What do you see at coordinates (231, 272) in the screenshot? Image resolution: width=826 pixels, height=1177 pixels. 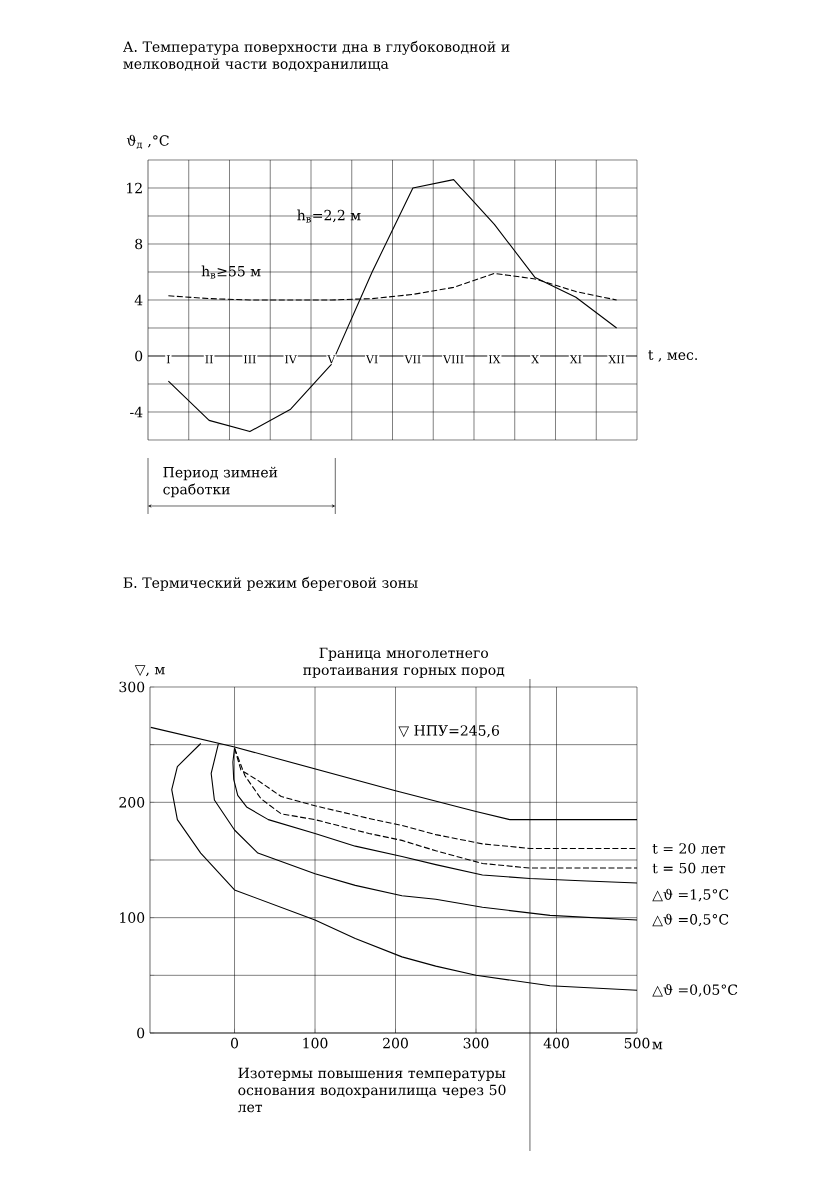 I see `series-label: h$_{в}$≥55 м` at bounding box center [231, 272].